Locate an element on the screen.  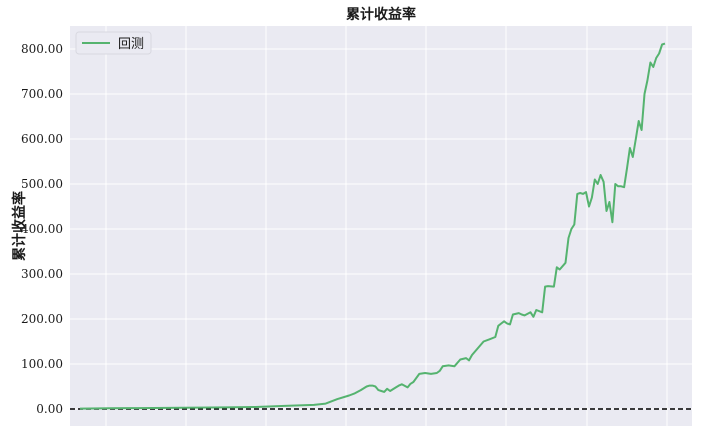
y-axis-label: 累计收益率 is located at coordinates (19, 226).